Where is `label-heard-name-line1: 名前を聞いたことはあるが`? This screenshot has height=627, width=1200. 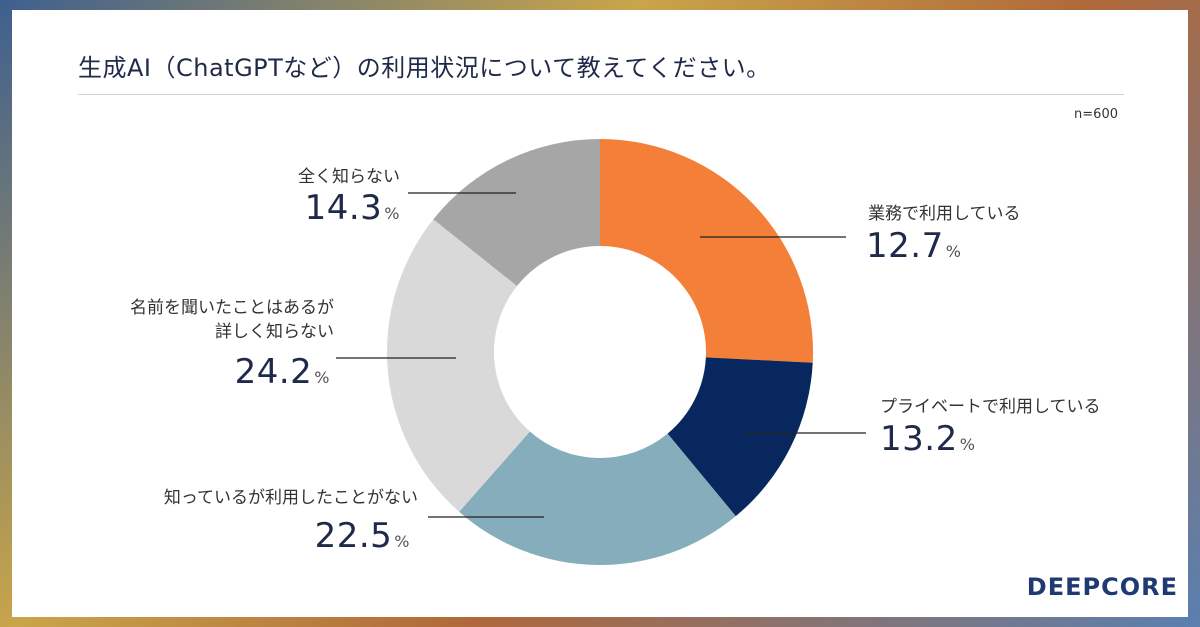
label-heard-name-line1: 名前を聞いたことはあるが is located at coordinates (232, 308).